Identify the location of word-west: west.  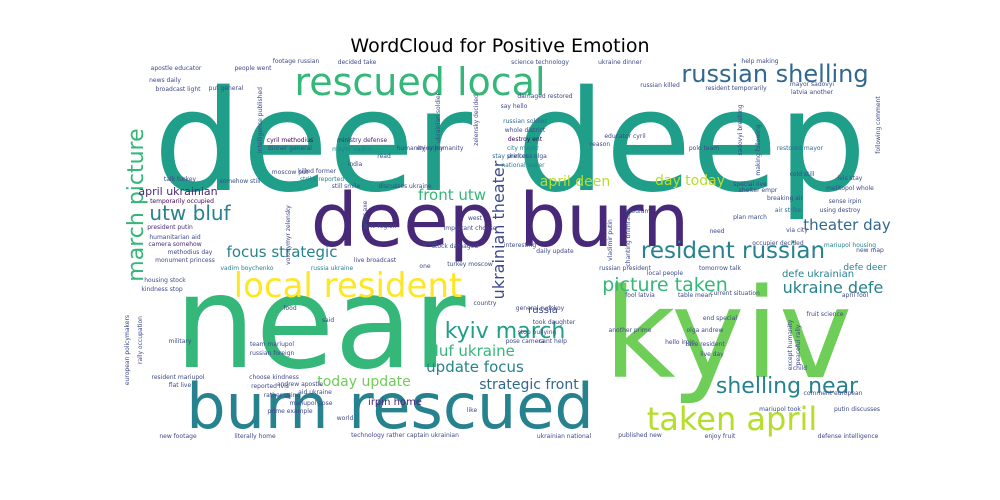
(475, 218).